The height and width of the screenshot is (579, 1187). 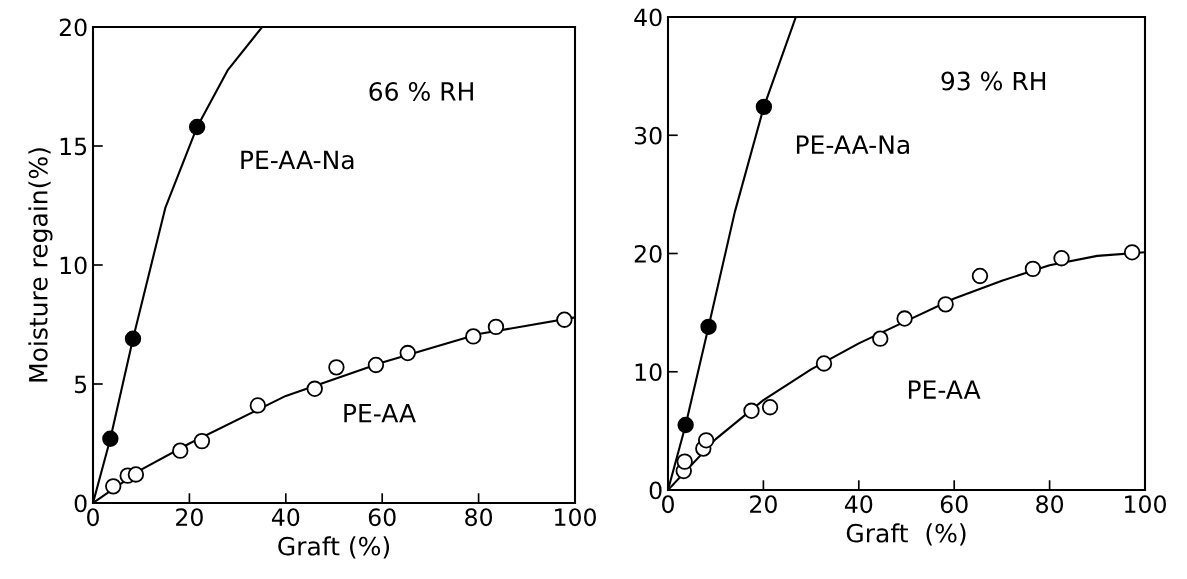 I want to click on y-tick-label: 15, so click(x=73, y=146).